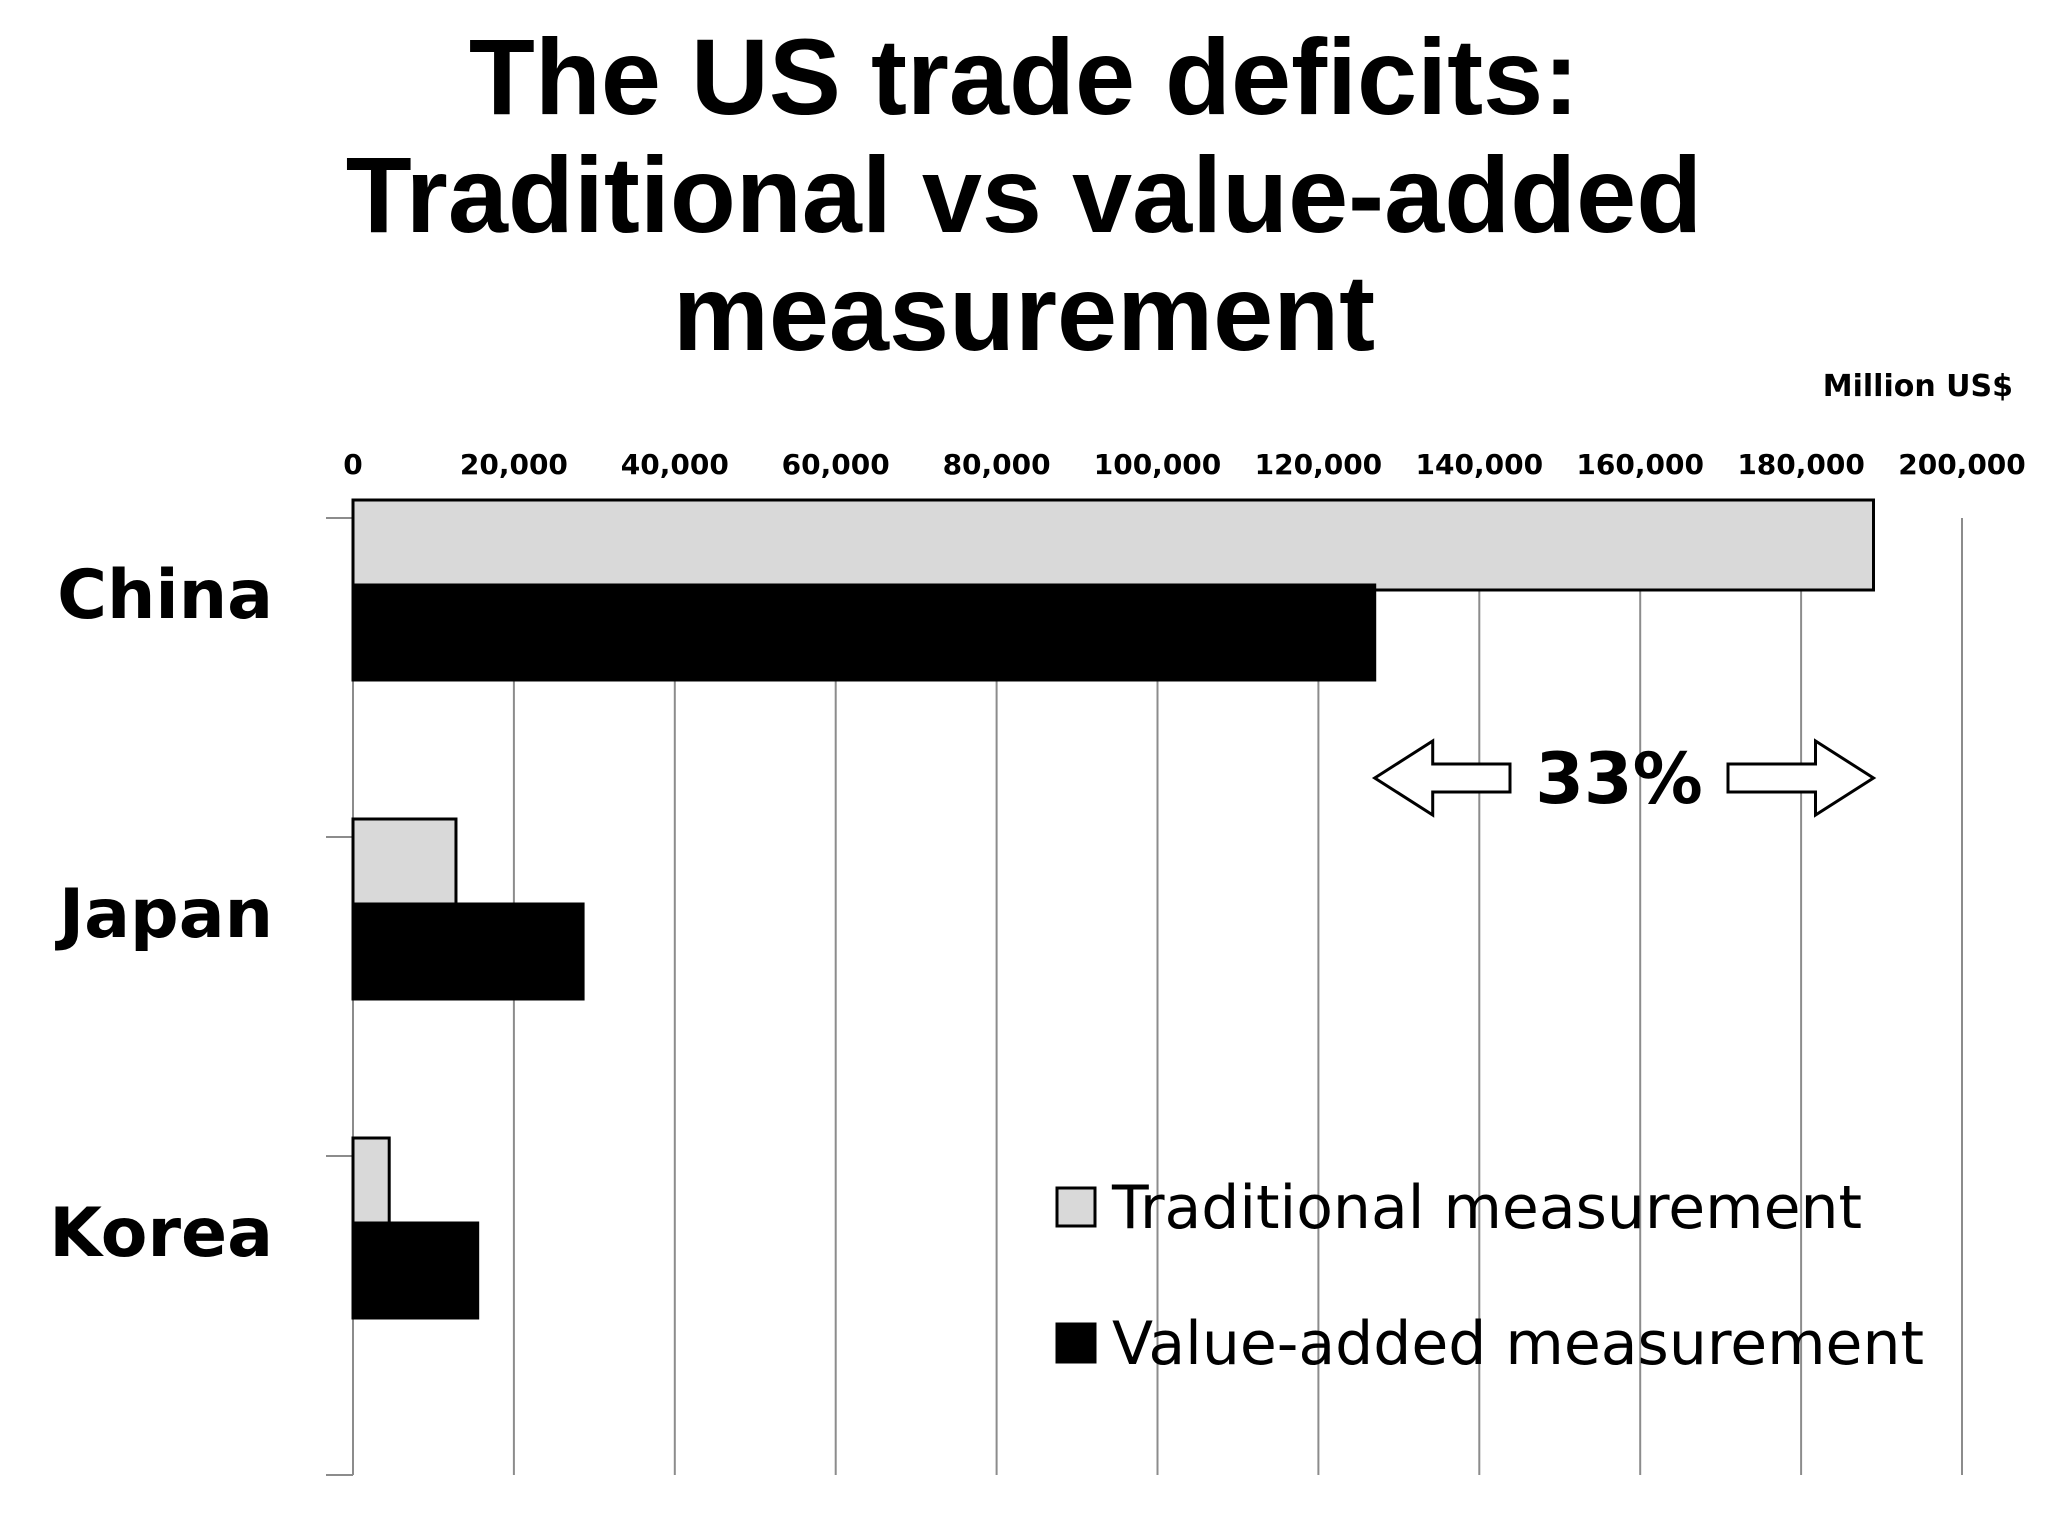  What do you see at coordinates (836, 464) in the screenshot?
I see `x-tick-label: 60,000` at bounding box center [836, 464].